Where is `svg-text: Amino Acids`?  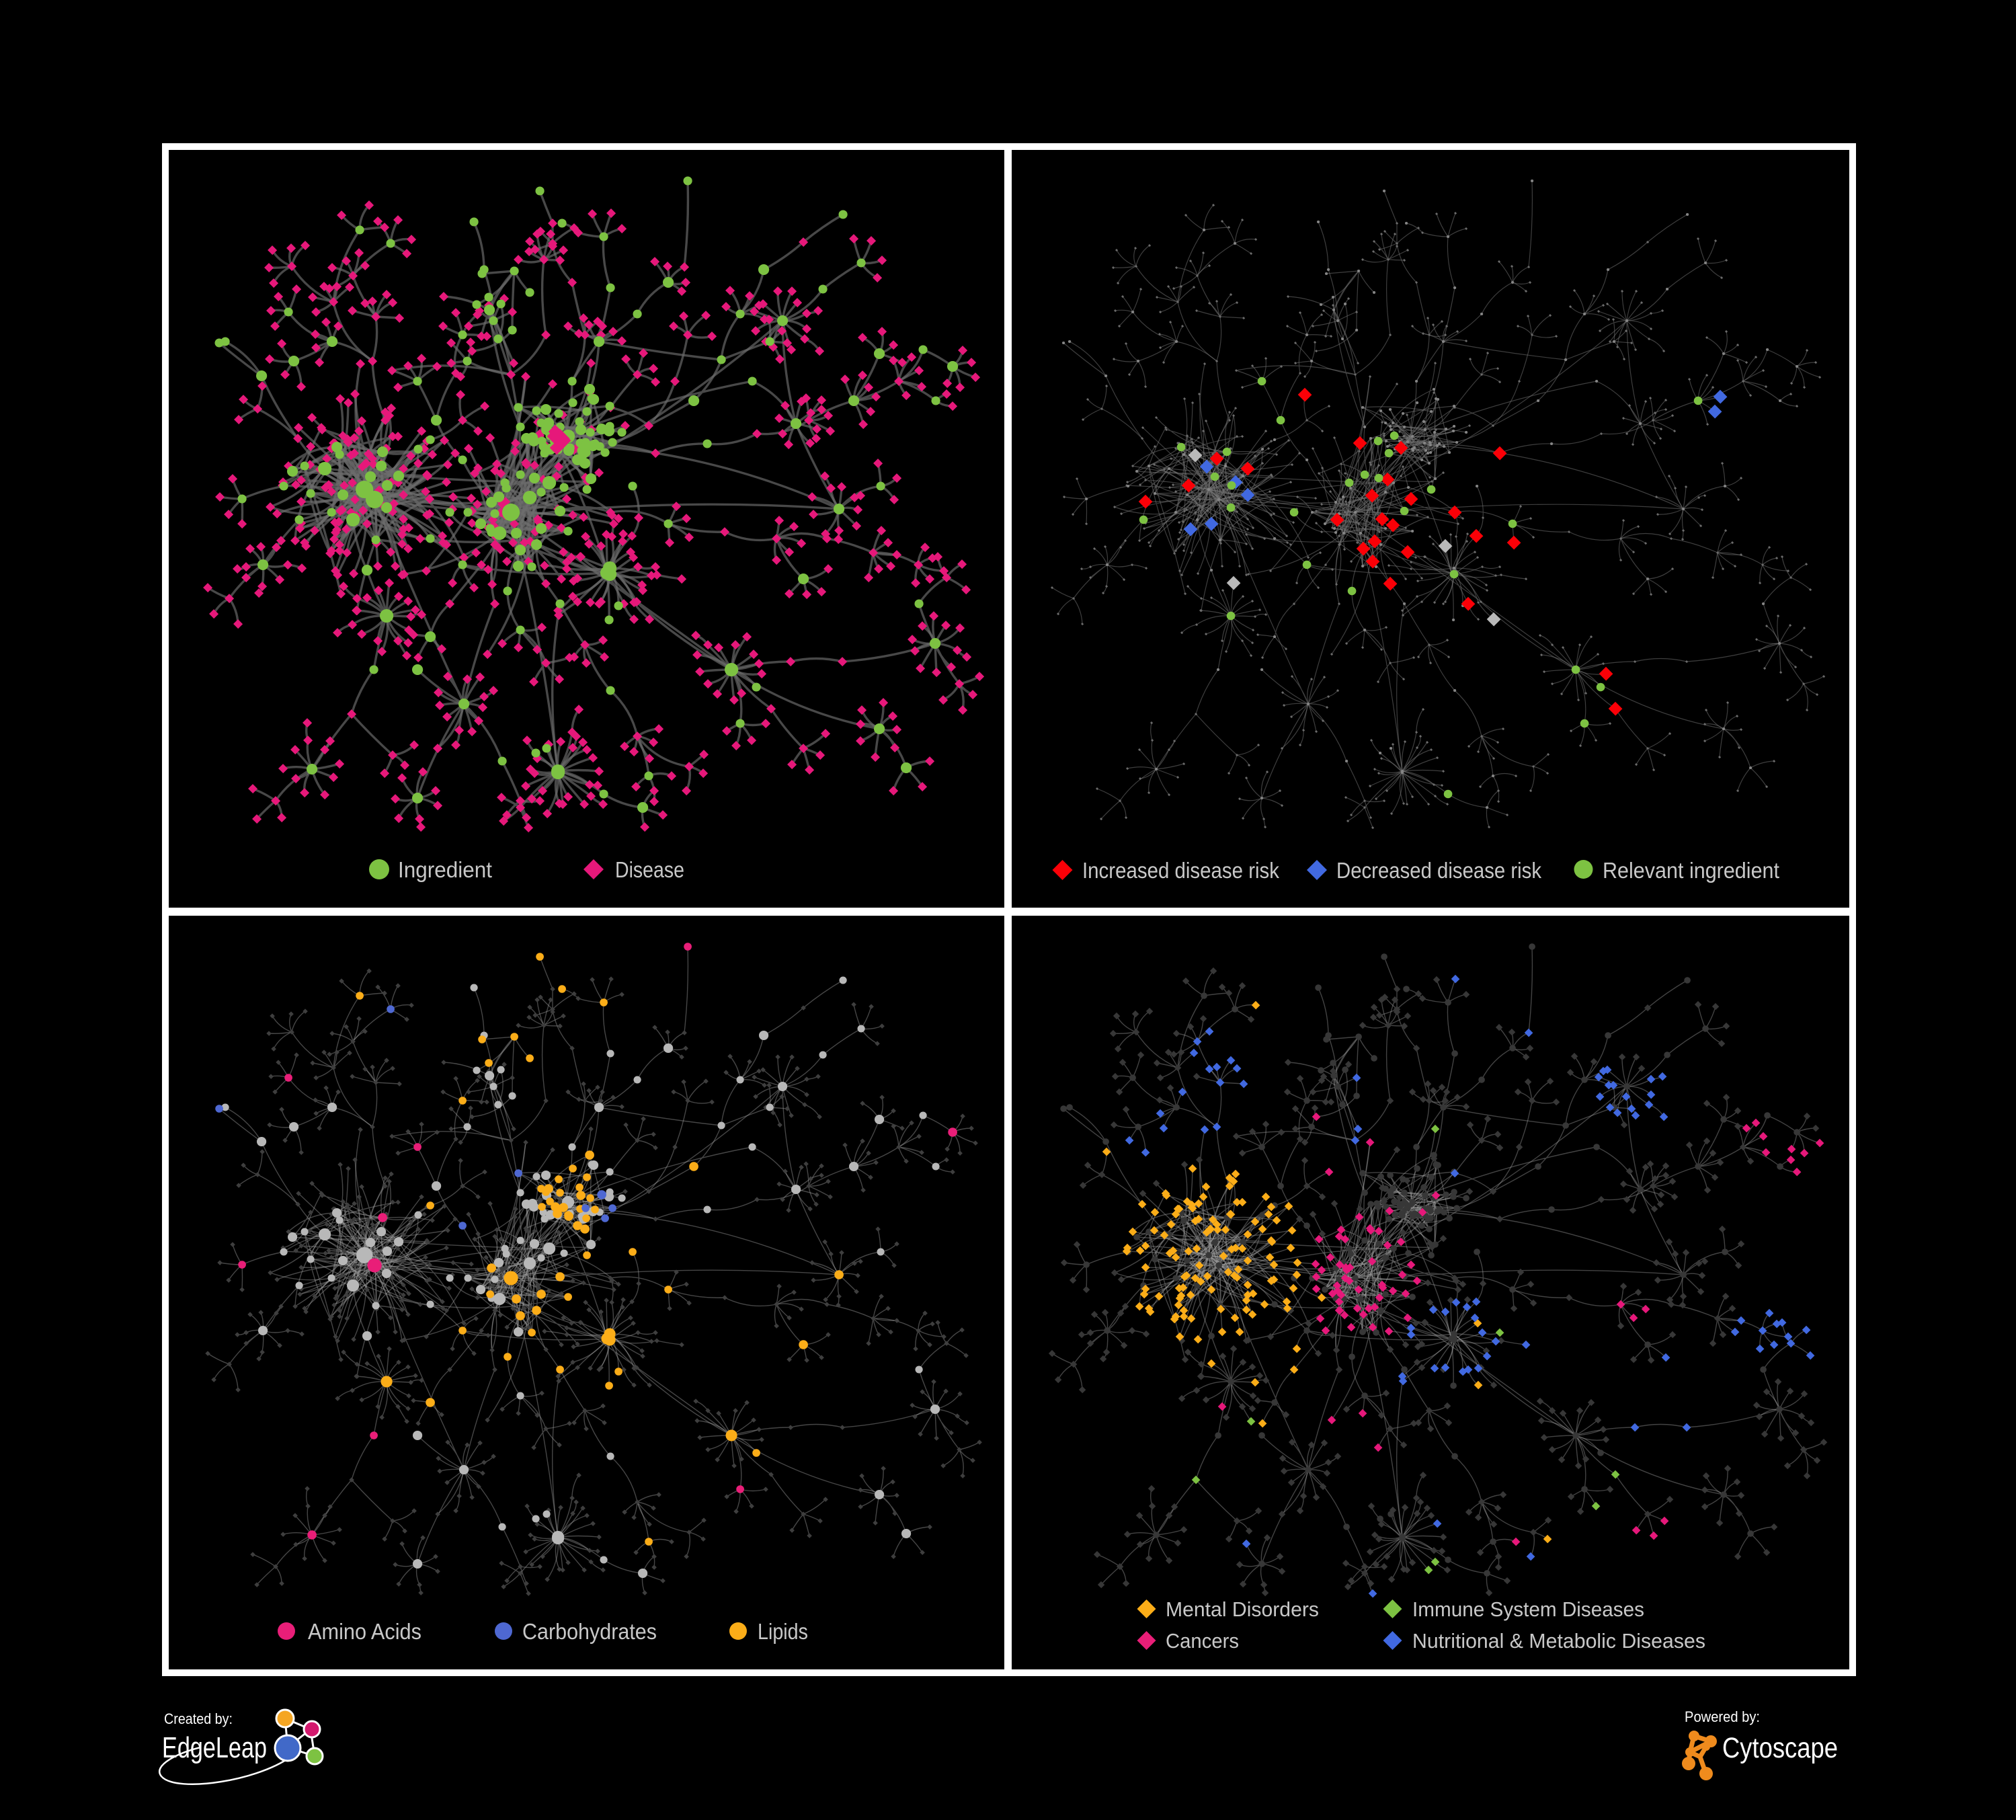 svg-text: Amino Acids is located at coordinates (364, 1631).